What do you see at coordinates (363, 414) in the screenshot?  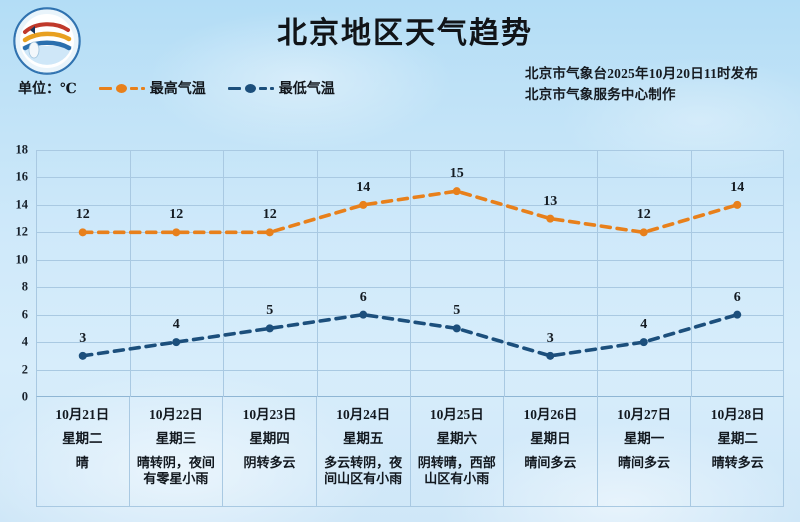 I see `forecast-date: 10月24日` at bounding box center [363, 414].